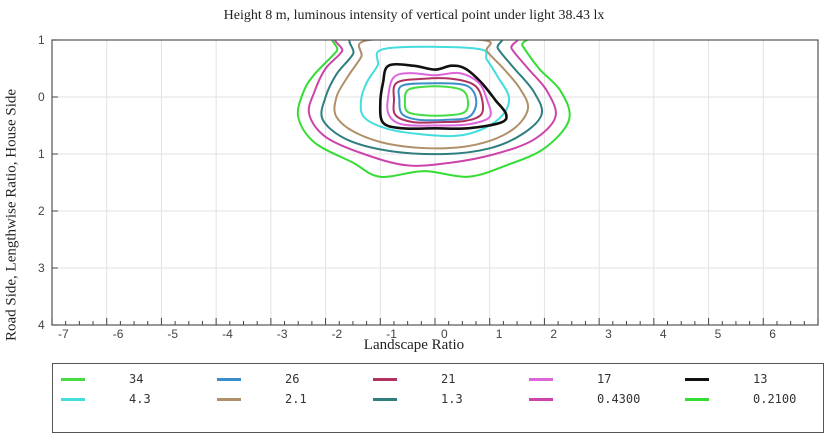 The image size is (828, 439). I want to click on legend-item: 0.2100, so click(754, 399).